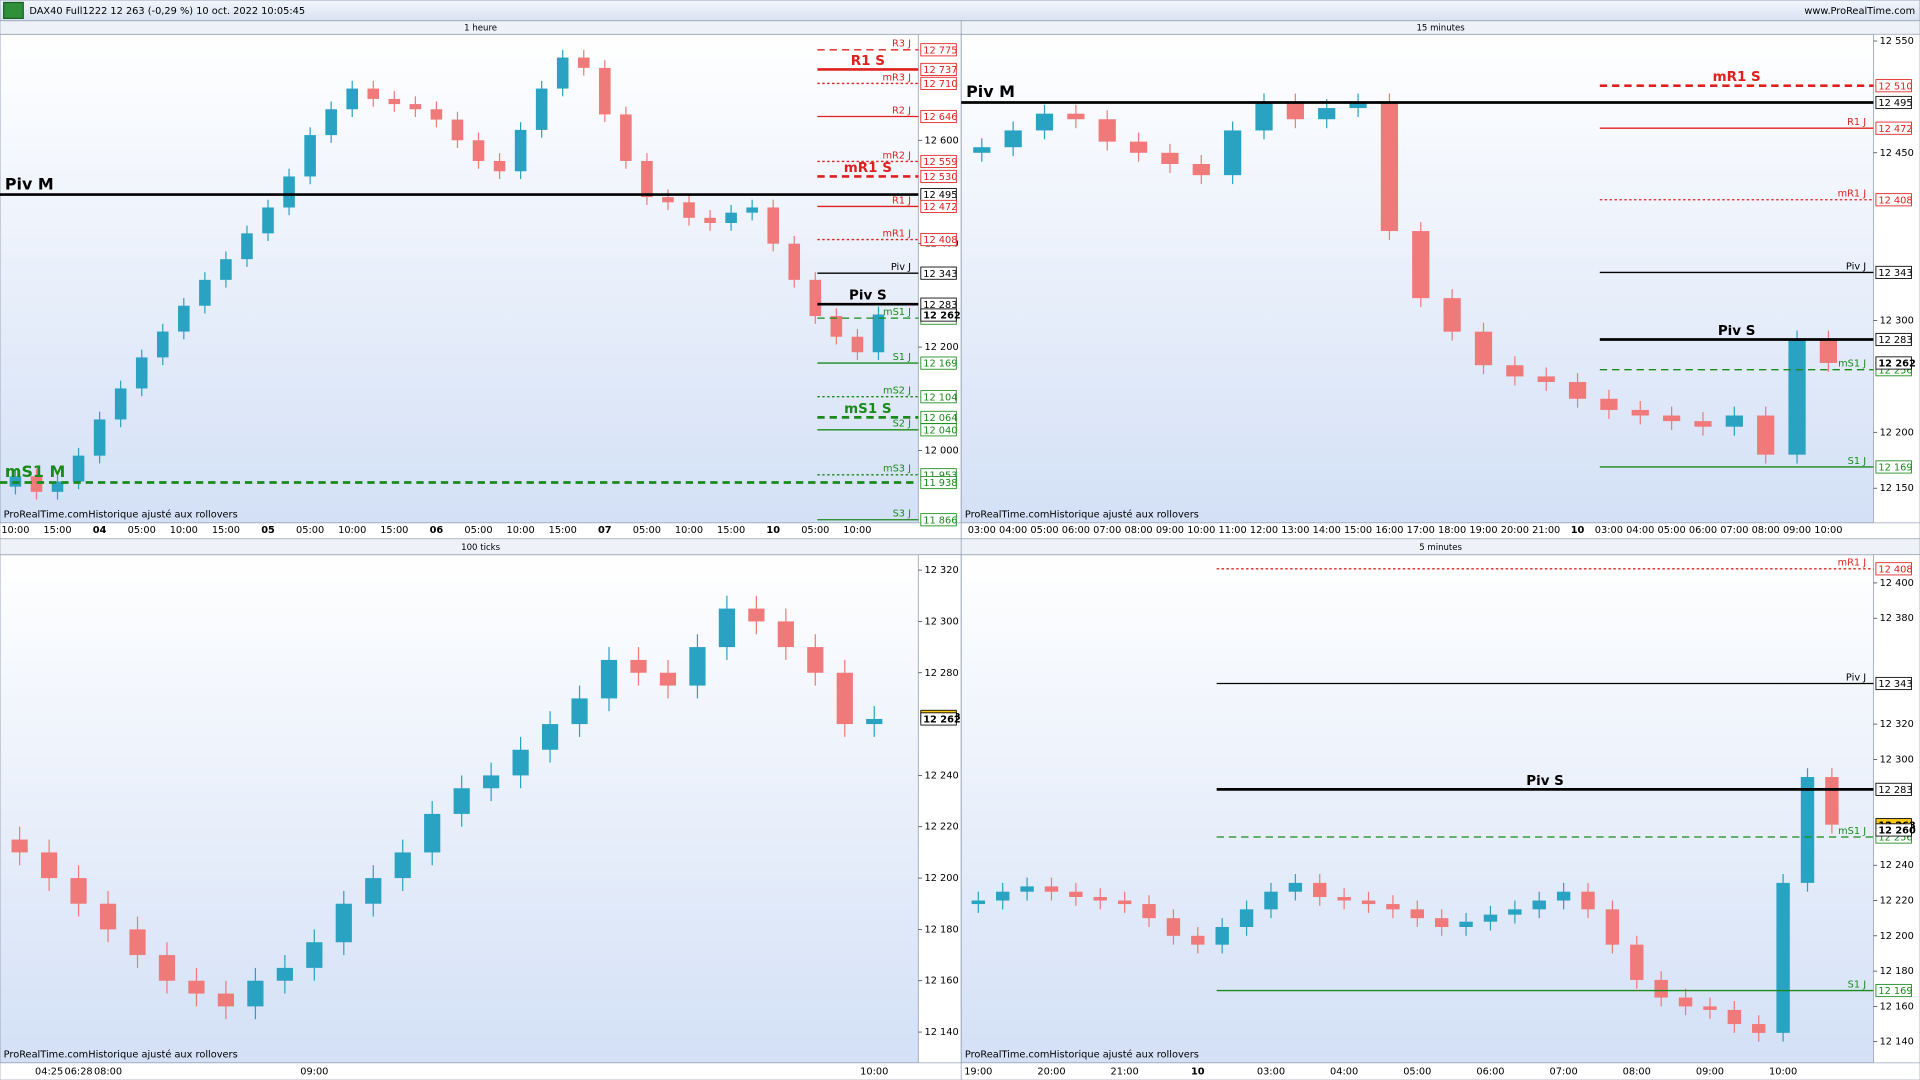 The width and height of the screenshot is (1920, 1080). Describe the element at coordinates (941, 570) in the screenshot. I see `y-tick-label: 12 320` at that location.